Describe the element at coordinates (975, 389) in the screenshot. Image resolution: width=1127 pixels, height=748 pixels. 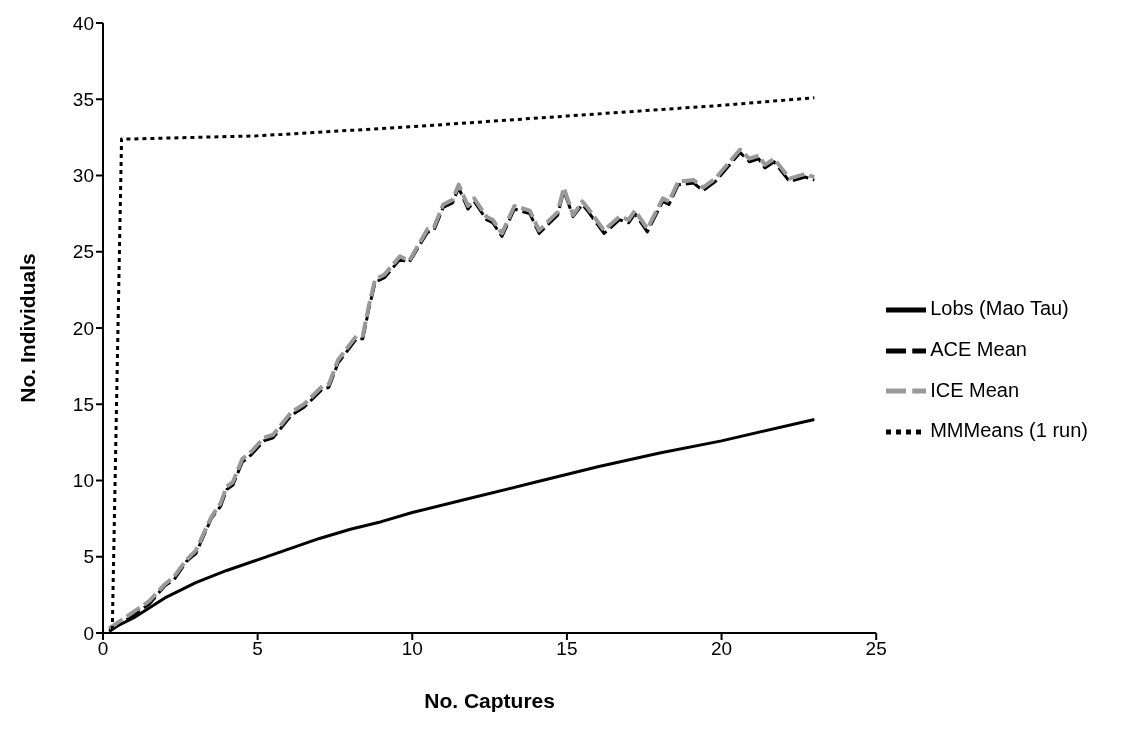
I see `legend-label: ICE Mean` at that location.